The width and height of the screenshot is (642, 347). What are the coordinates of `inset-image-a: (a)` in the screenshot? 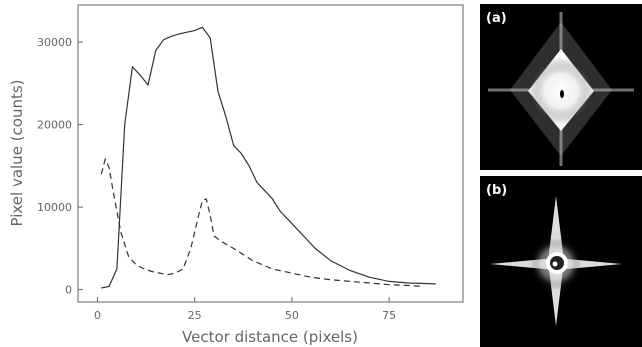 It's located at (561, 87).